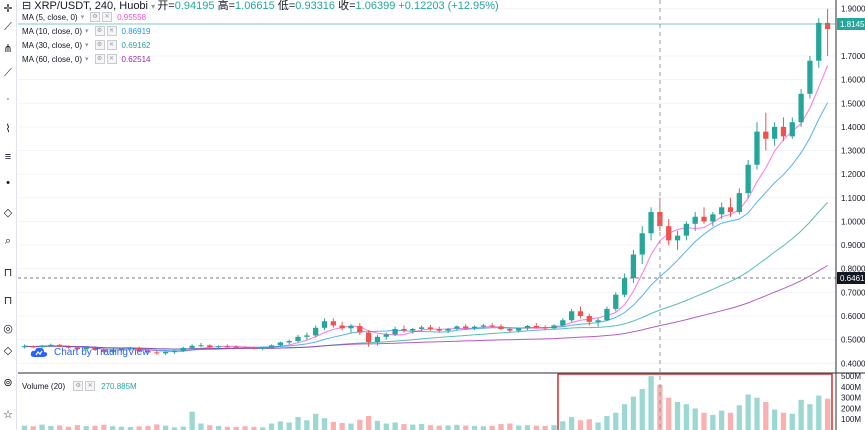  What do you see at coordinates (8, 9) in the screenshot?
I see `crosshair-tool-icon: ✛` at bounding box center [8, 9].